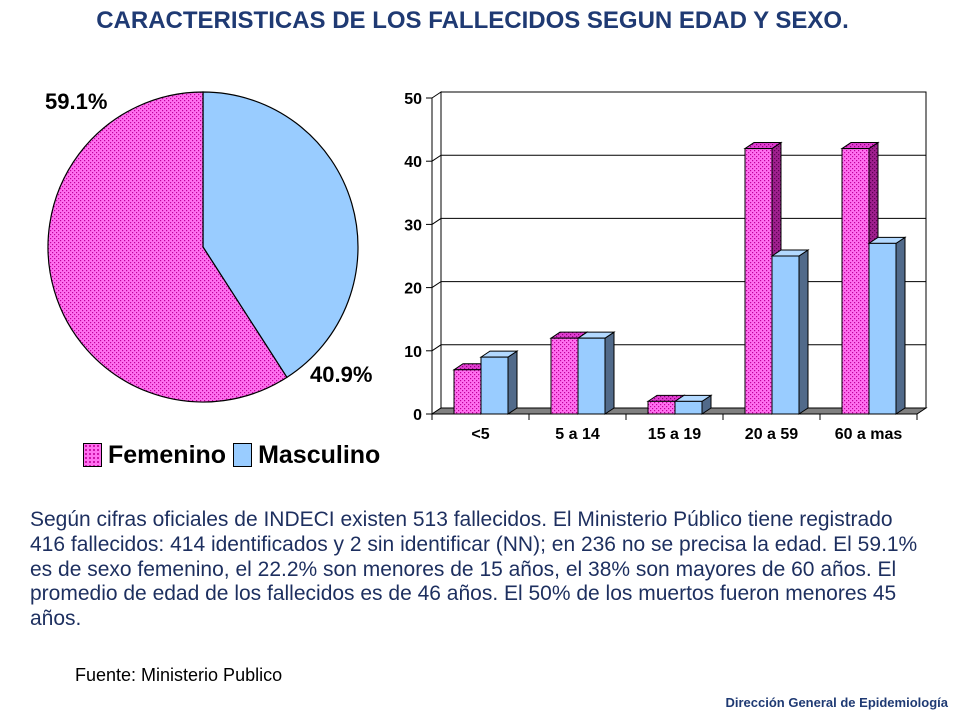  I want to click on legend-label-masculino: Masculino, so click(319, 455).